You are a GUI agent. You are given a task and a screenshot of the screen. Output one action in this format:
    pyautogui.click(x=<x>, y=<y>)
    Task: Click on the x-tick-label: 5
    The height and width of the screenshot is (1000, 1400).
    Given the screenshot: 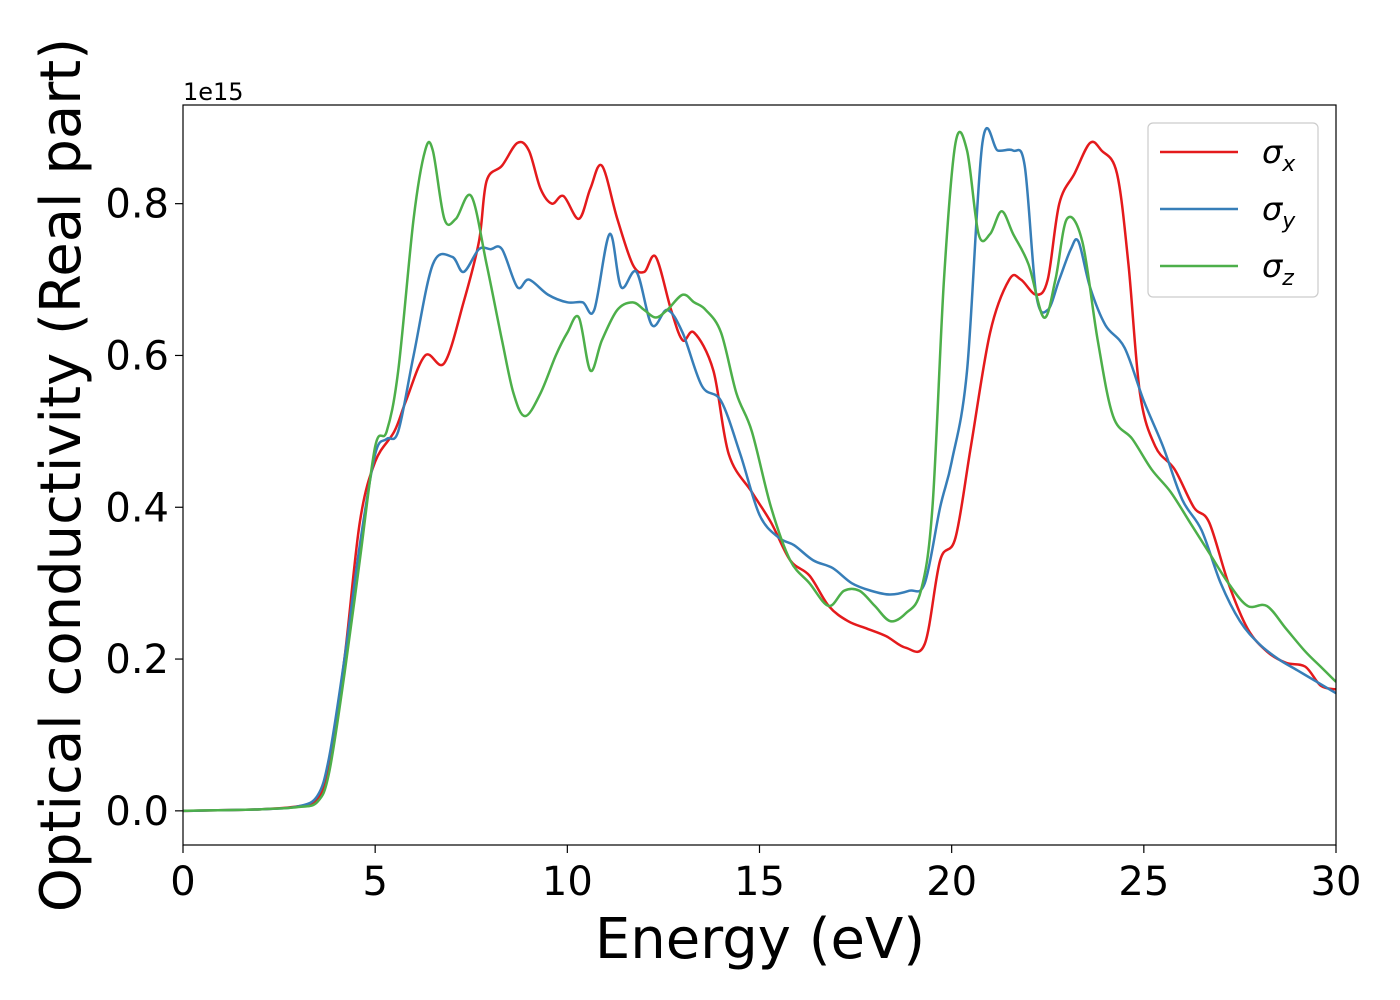 What is the action you would take?
    pyautogui.click(x=374, y=882)
    